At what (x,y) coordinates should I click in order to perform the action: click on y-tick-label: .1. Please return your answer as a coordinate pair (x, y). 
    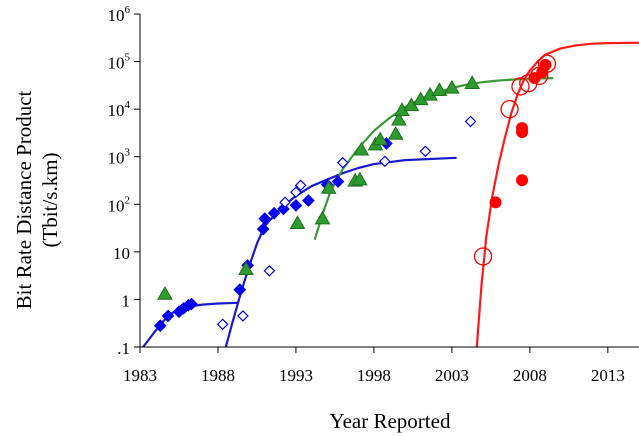
    Looking at the image, I should click on (123, 348).